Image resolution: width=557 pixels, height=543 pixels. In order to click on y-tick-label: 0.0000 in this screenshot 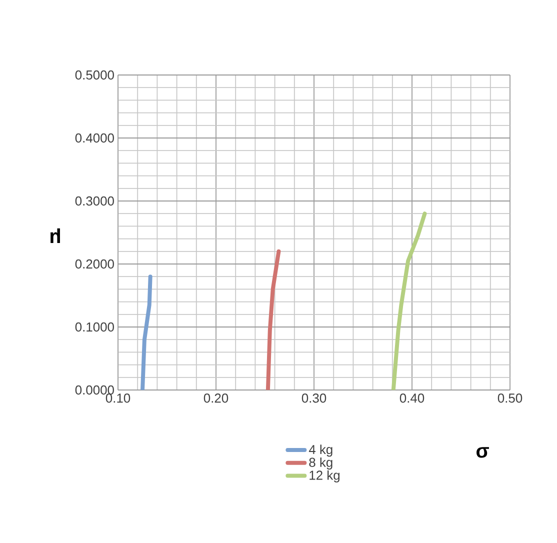, I will do `click(94, 390)`.